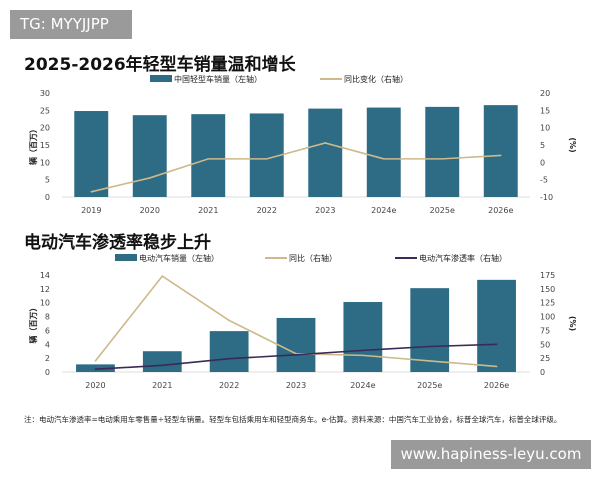 This screenshot has width=600, height=480. What do you see at coordinates (47, 317) in the screenshot?
I see `y-tick-label: 8` at bounding box center [47, 317].